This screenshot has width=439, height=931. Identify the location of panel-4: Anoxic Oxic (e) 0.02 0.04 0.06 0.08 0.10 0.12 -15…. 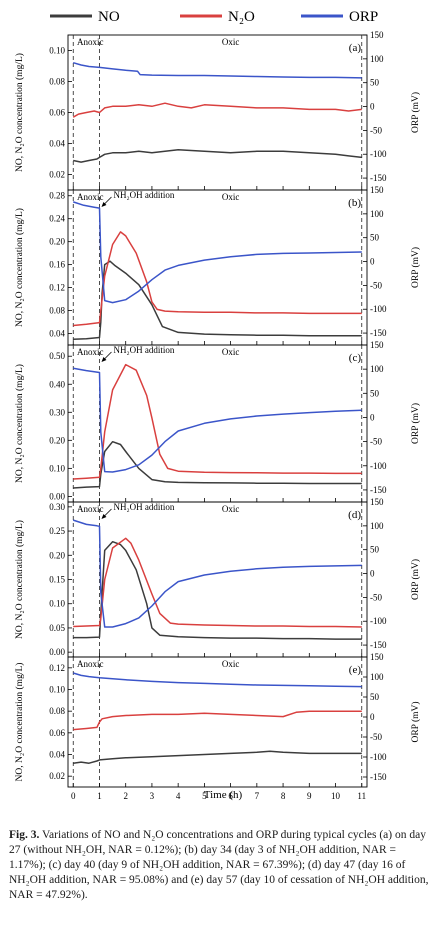
(217, 726).